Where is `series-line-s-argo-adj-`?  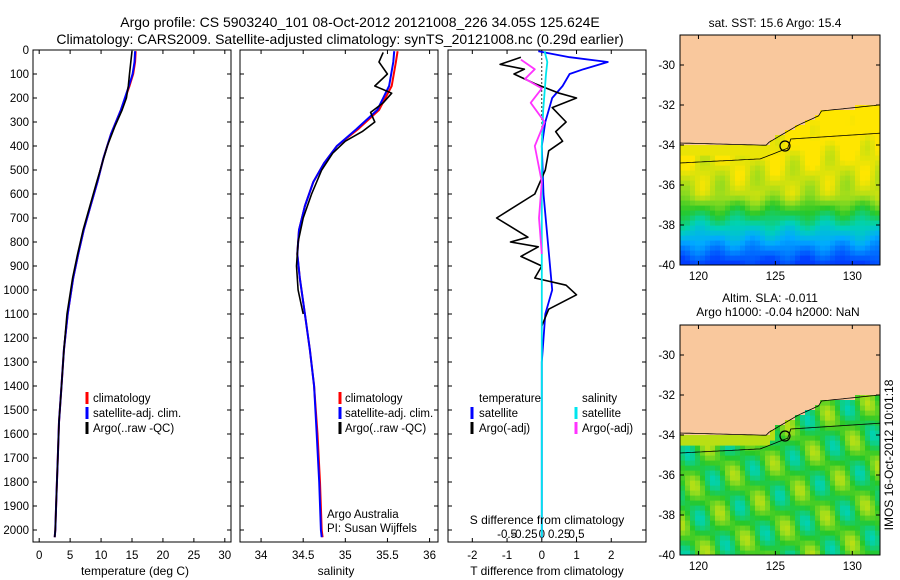
series-line-s-argo-adj- is located at coordinates (533, 156).